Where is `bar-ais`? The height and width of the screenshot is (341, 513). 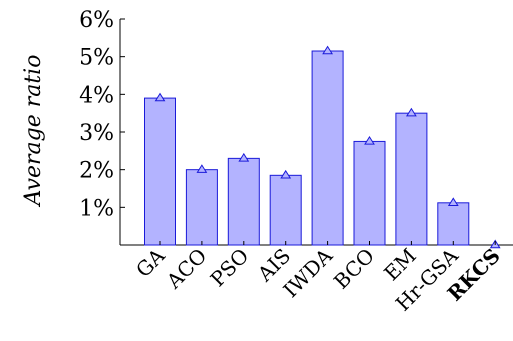
bar-ais is located at coordinates (285, 210).